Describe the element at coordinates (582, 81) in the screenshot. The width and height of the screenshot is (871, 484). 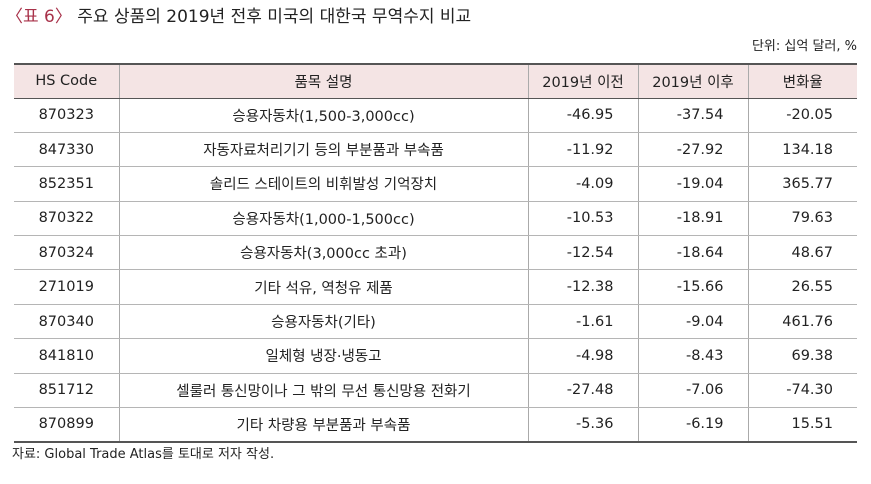
I see `header-before-2019: 2019년 이전` at that location.